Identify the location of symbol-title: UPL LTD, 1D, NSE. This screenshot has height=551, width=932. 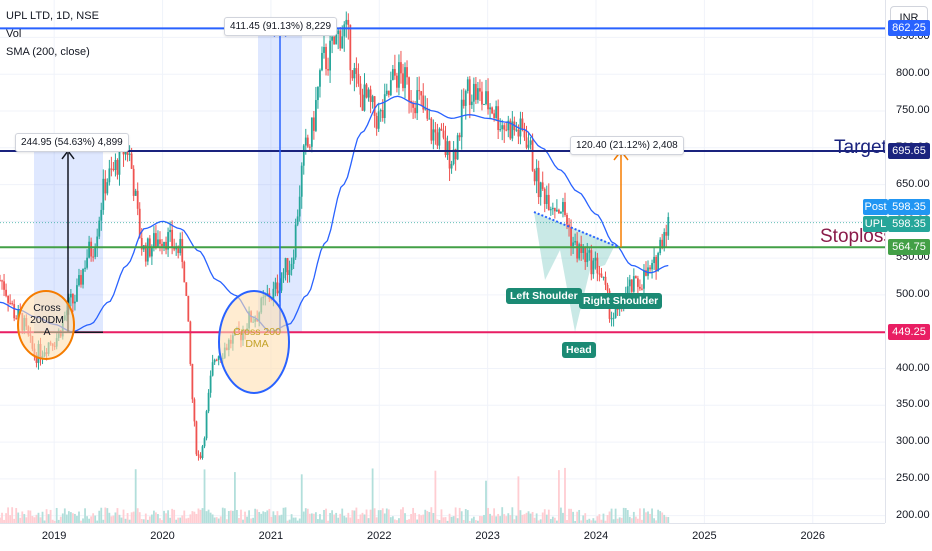
(52, 16).